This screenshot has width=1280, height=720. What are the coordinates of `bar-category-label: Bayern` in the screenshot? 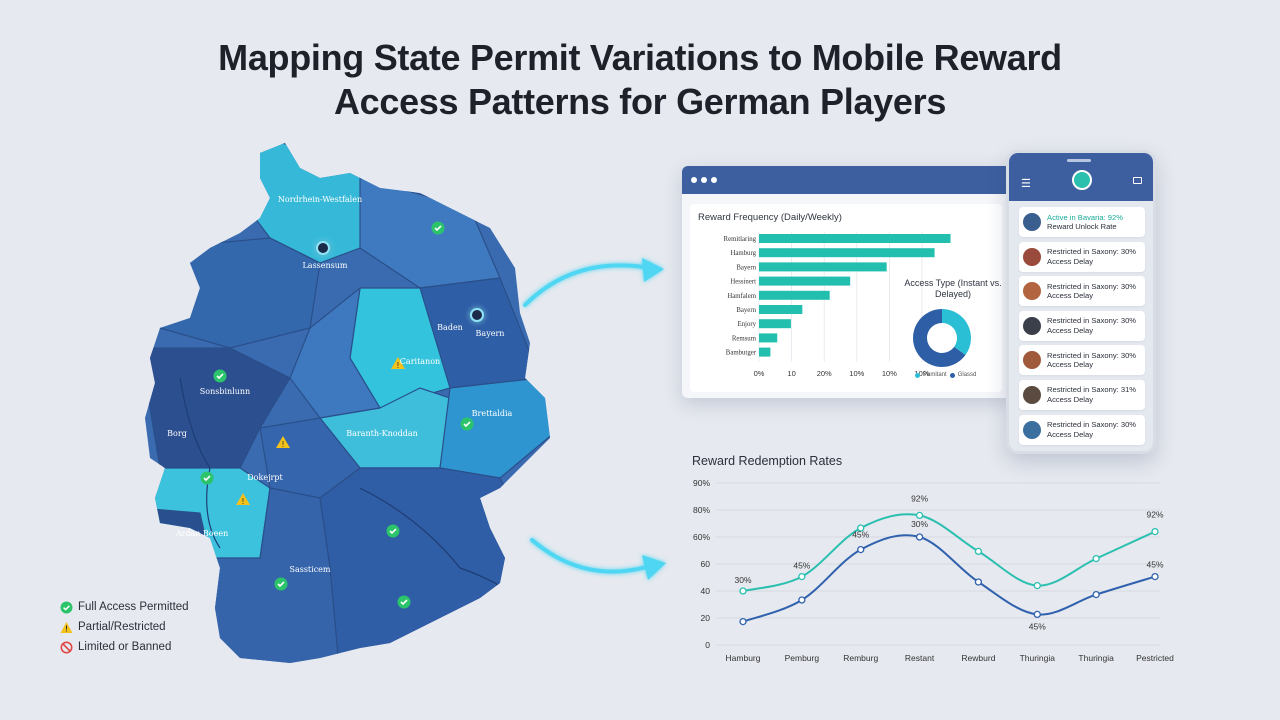 It's located at (746, 310).